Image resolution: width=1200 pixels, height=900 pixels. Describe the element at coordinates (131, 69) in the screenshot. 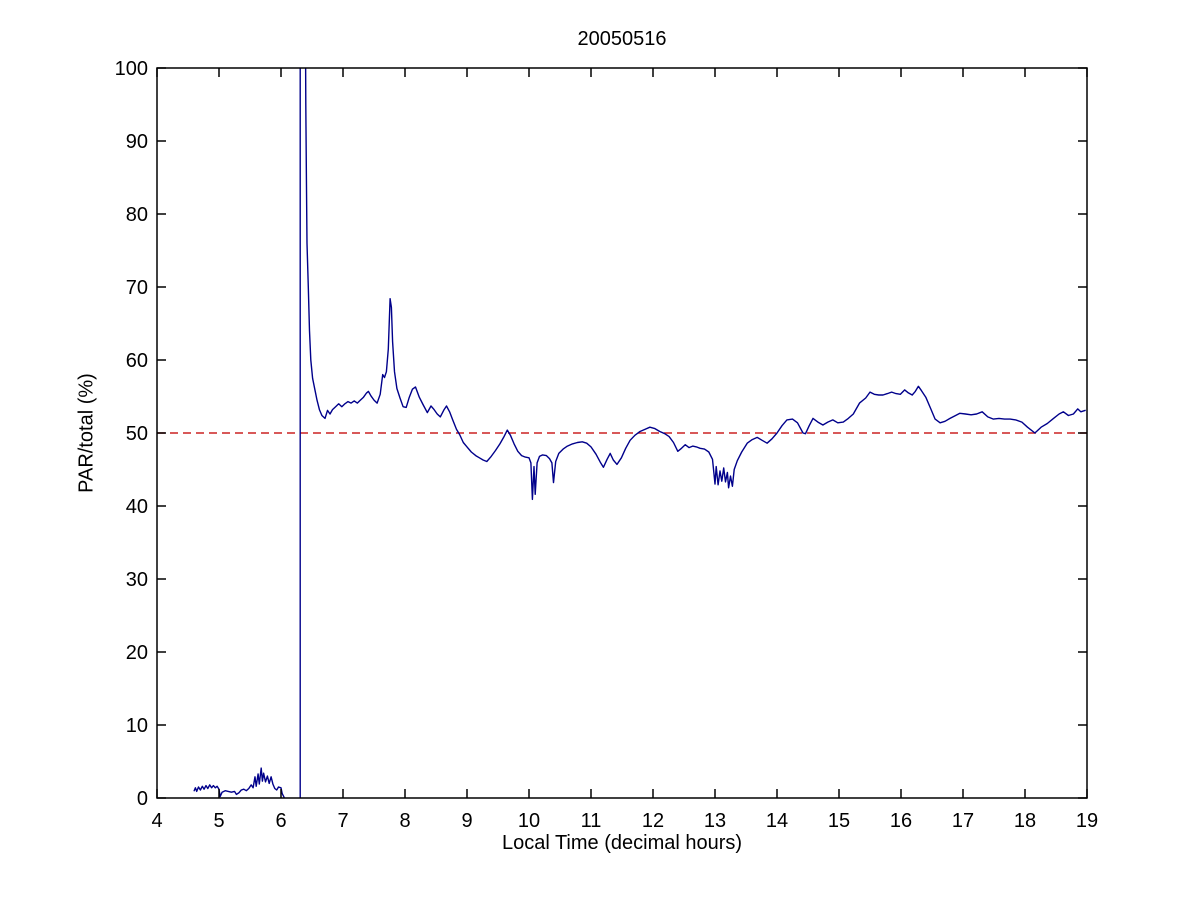

I see `y-tick-label: 100` at that location.